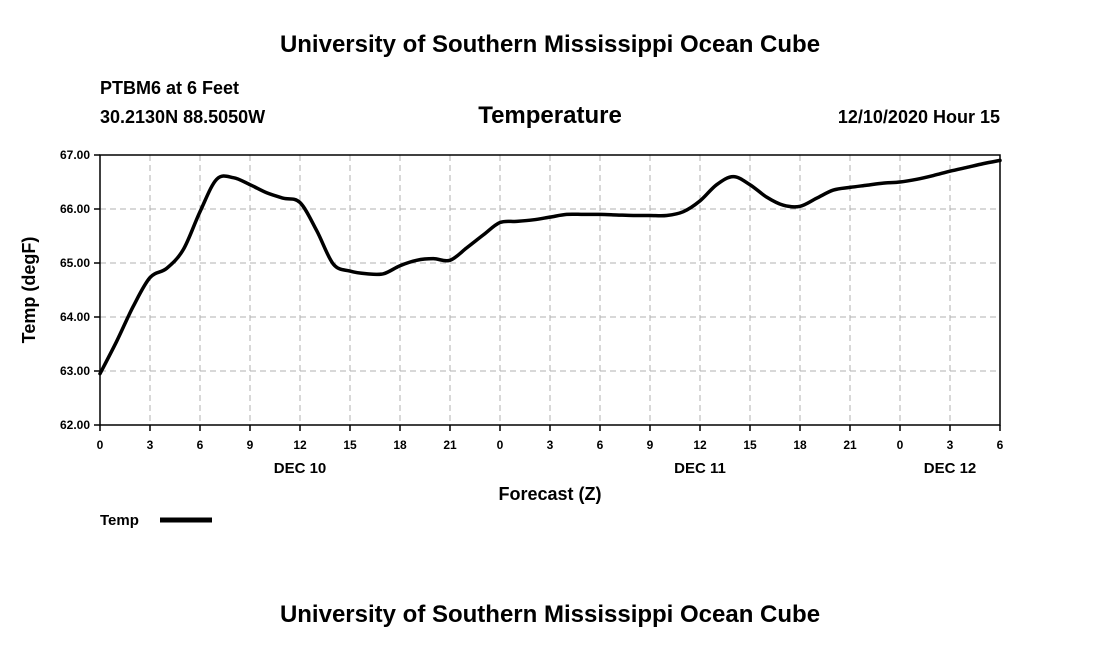 The width and height of the screenshot is (1100, 650). What do you see at coordinates (950, 468) in the screenshot?
I see `date-label: DEC 12` at bounding box center [950, 468].